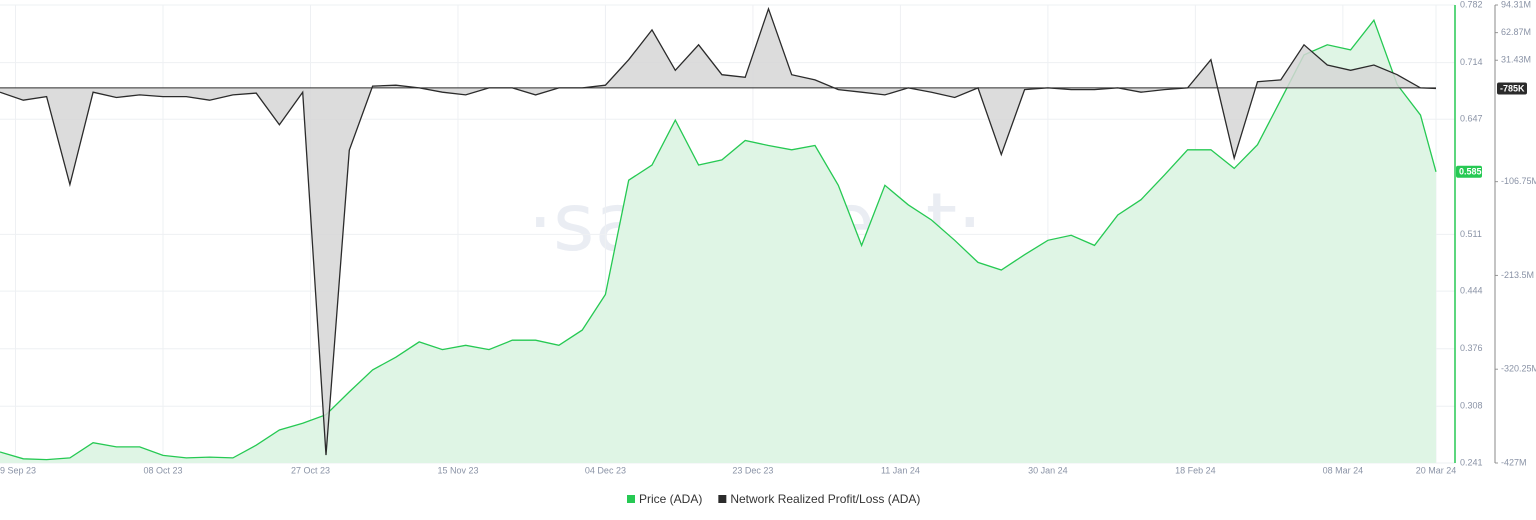 Image resolution: width=1536 pixels, height=520 pixels. Describe the element at coordinates (1471, 462) in the screenshot. I see `y-tick-label: 0.241` at that location.